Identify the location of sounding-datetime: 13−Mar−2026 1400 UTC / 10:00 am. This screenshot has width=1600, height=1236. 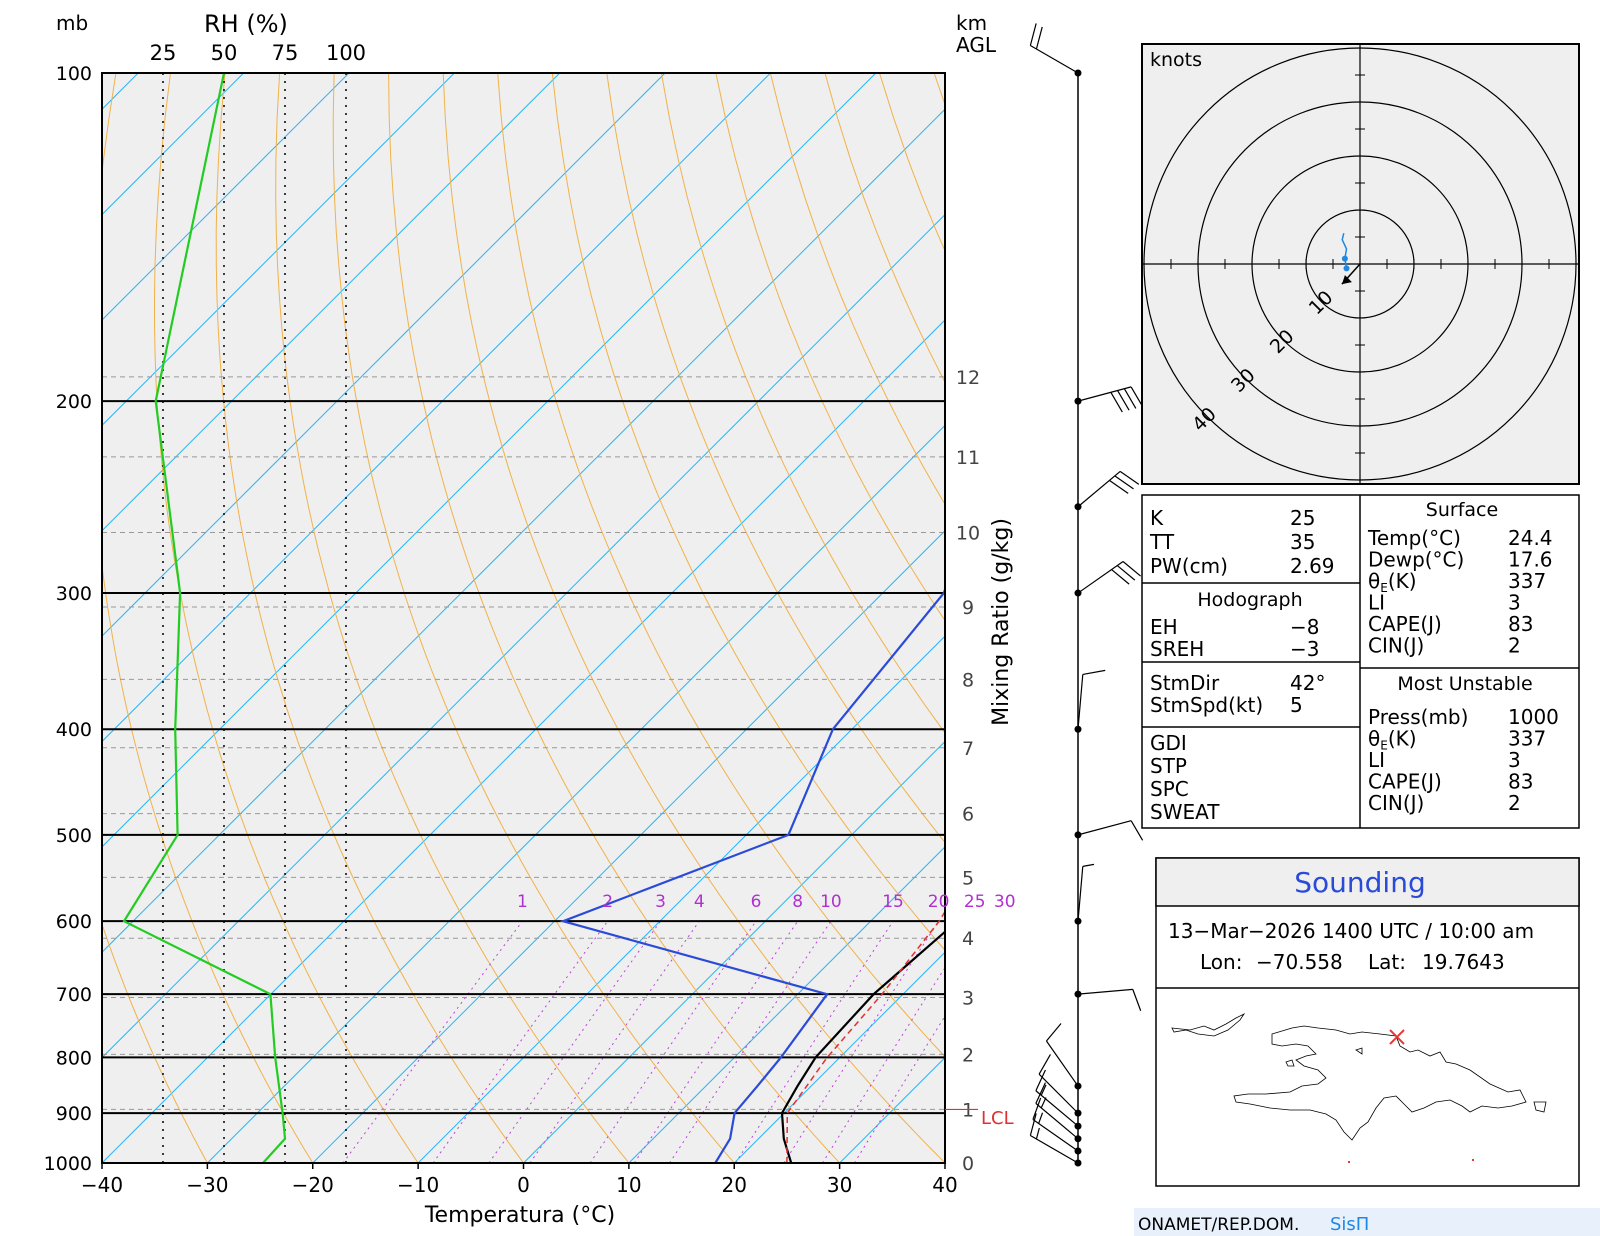
(1351, 931).